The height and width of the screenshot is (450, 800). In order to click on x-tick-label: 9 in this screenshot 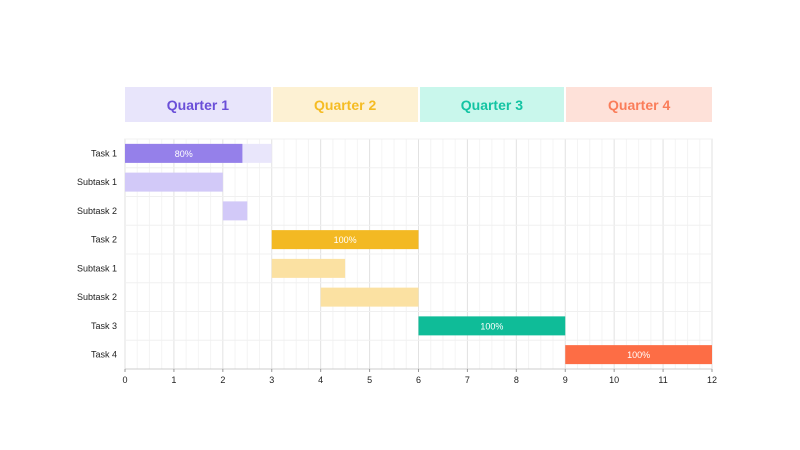, I will do `click(565, 380)`.